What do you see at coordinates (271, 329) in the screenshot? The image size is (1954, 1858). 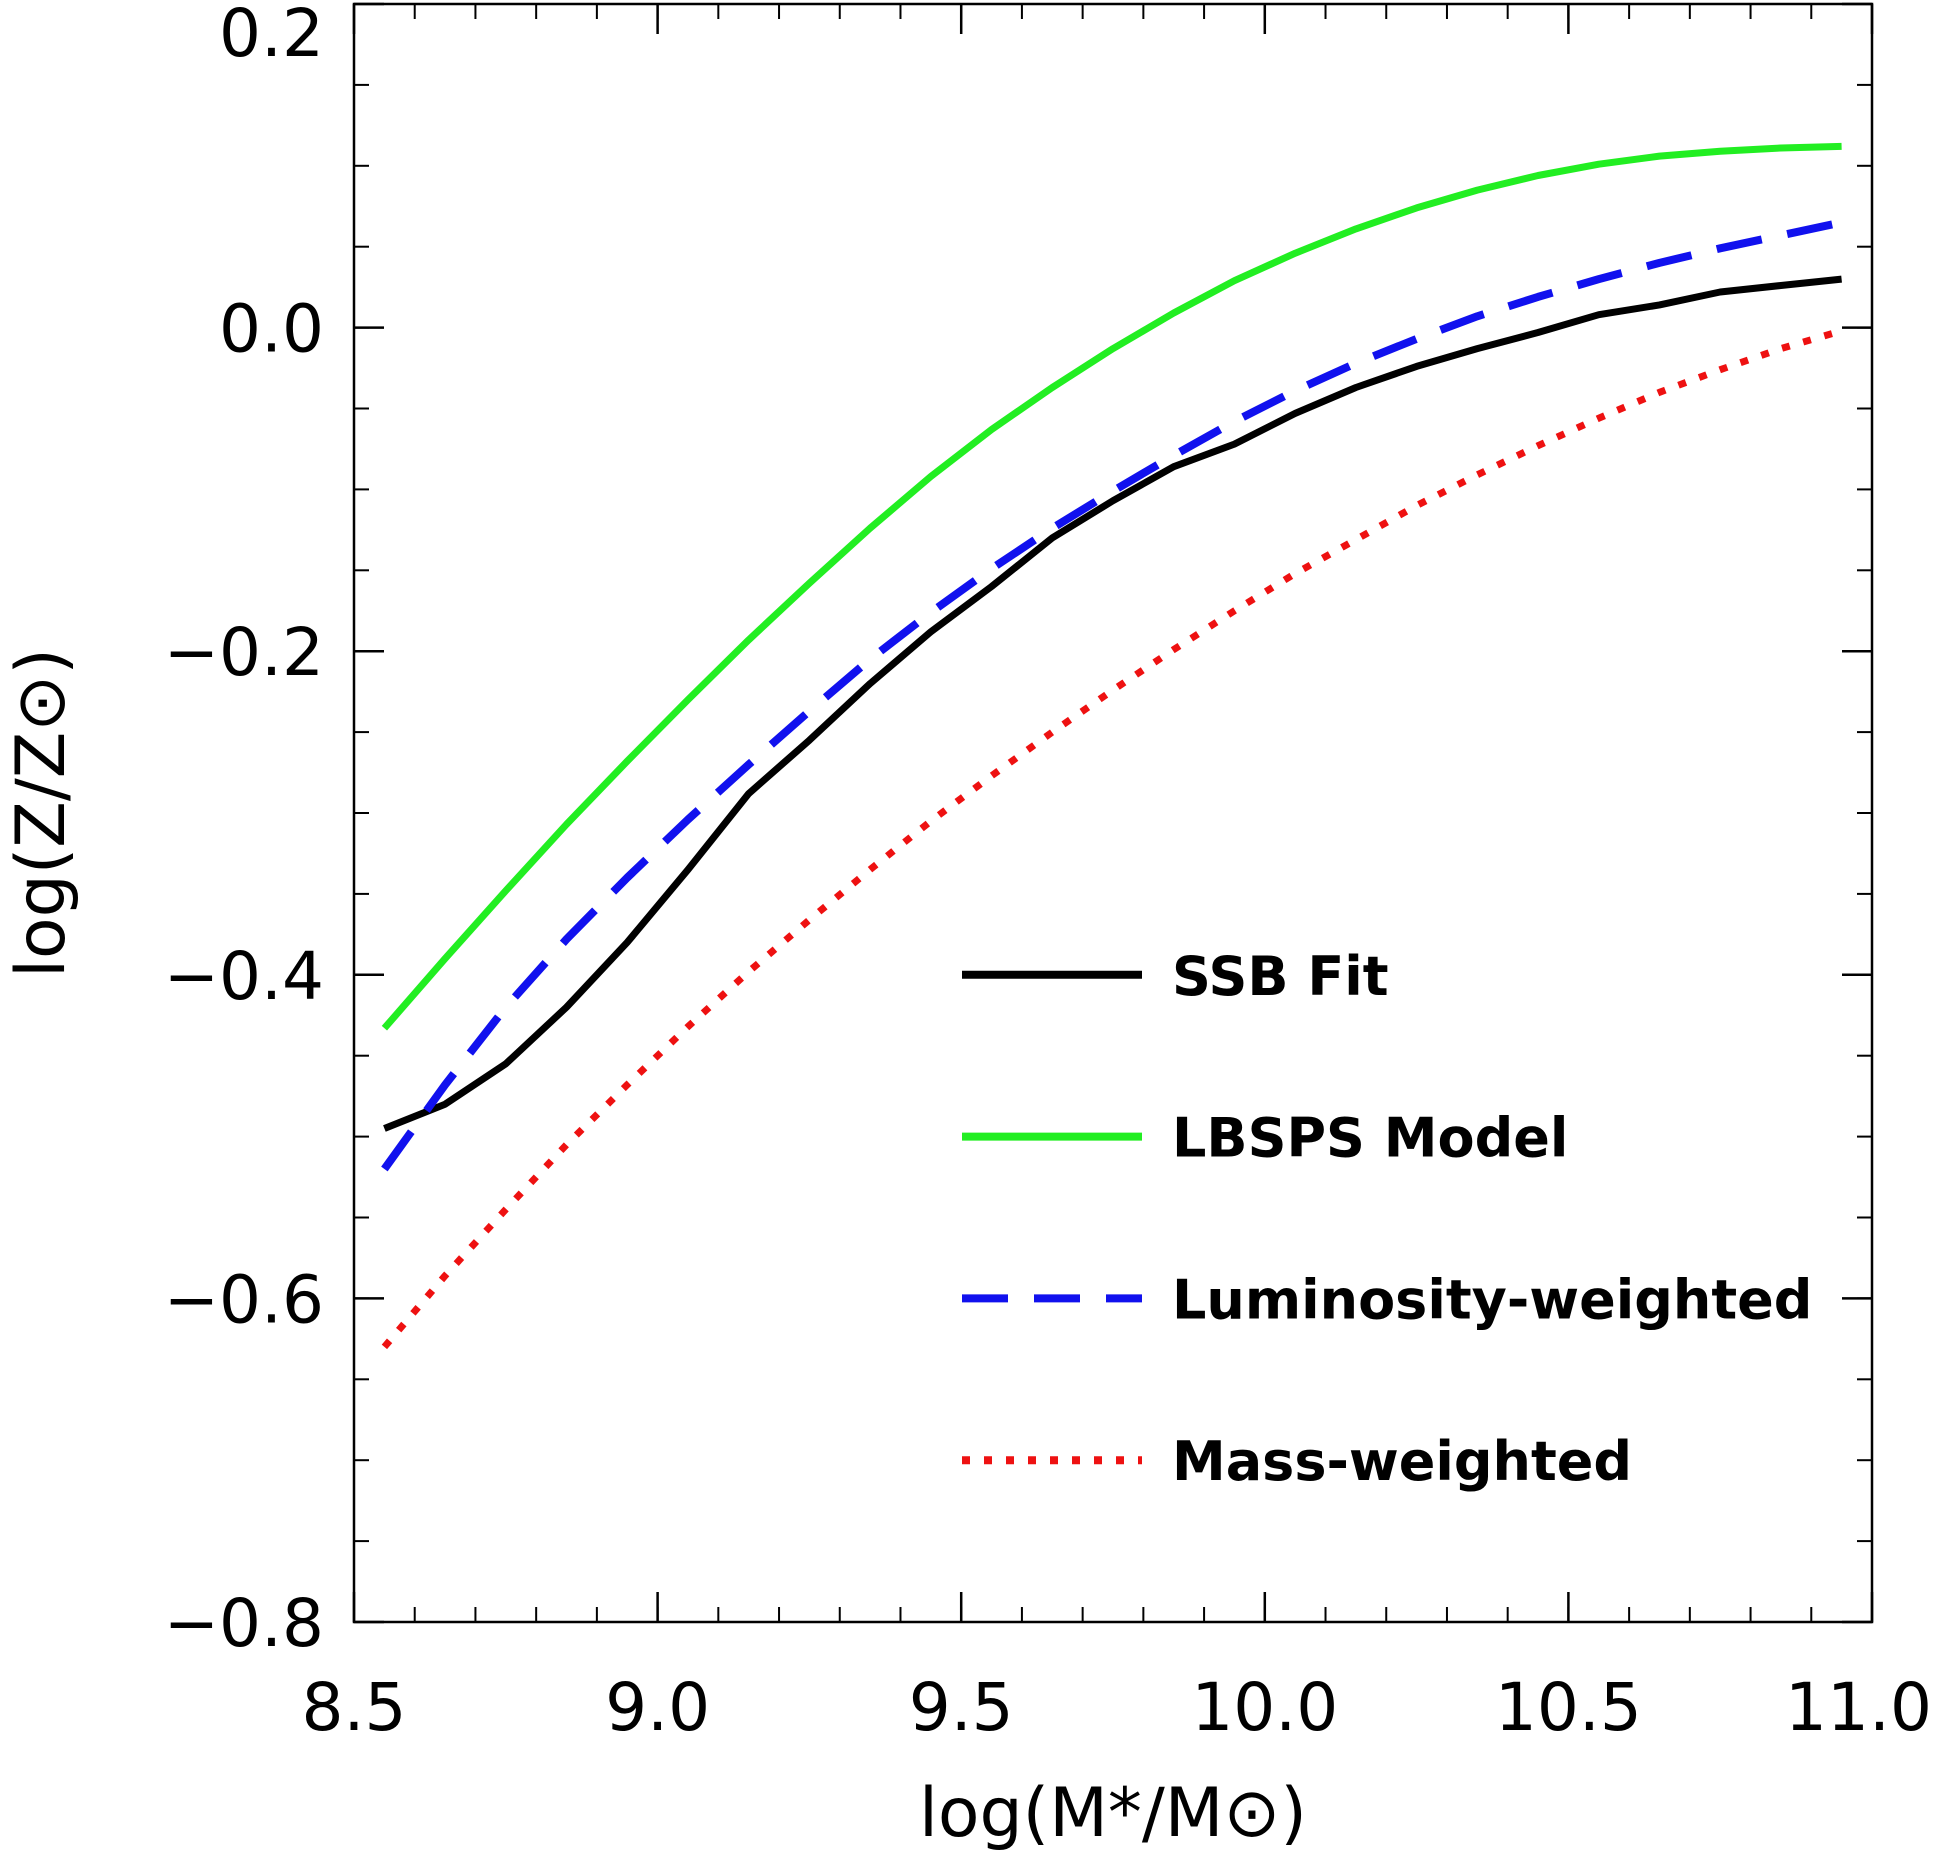 I see `y-tick-label: 0.0` at bounding box center [271, 329].